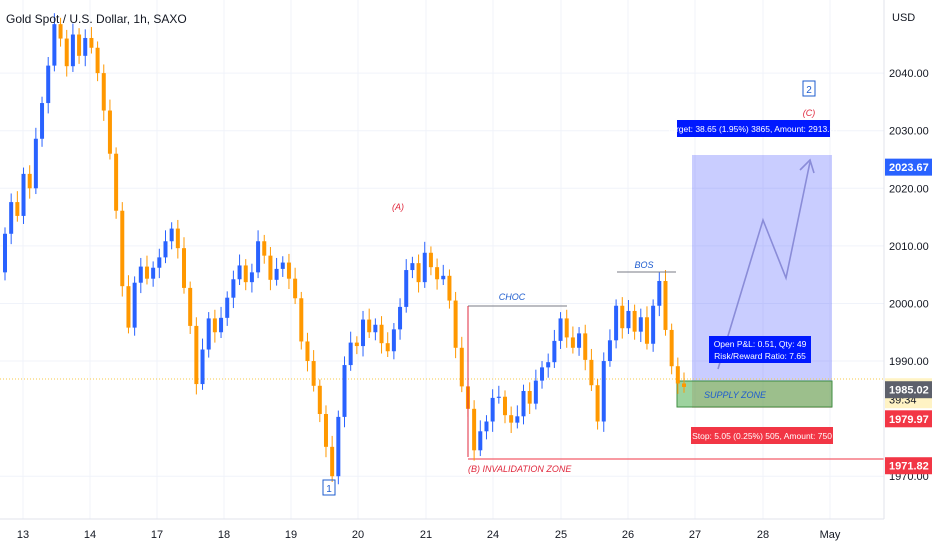 This screenshot has width=932, height=550. Describe the element at coordinates (429, 535) in the screenshot. I see `time-axis: 13 14 17 18 19 20 21 24 25 26 27 28 May` at that location.